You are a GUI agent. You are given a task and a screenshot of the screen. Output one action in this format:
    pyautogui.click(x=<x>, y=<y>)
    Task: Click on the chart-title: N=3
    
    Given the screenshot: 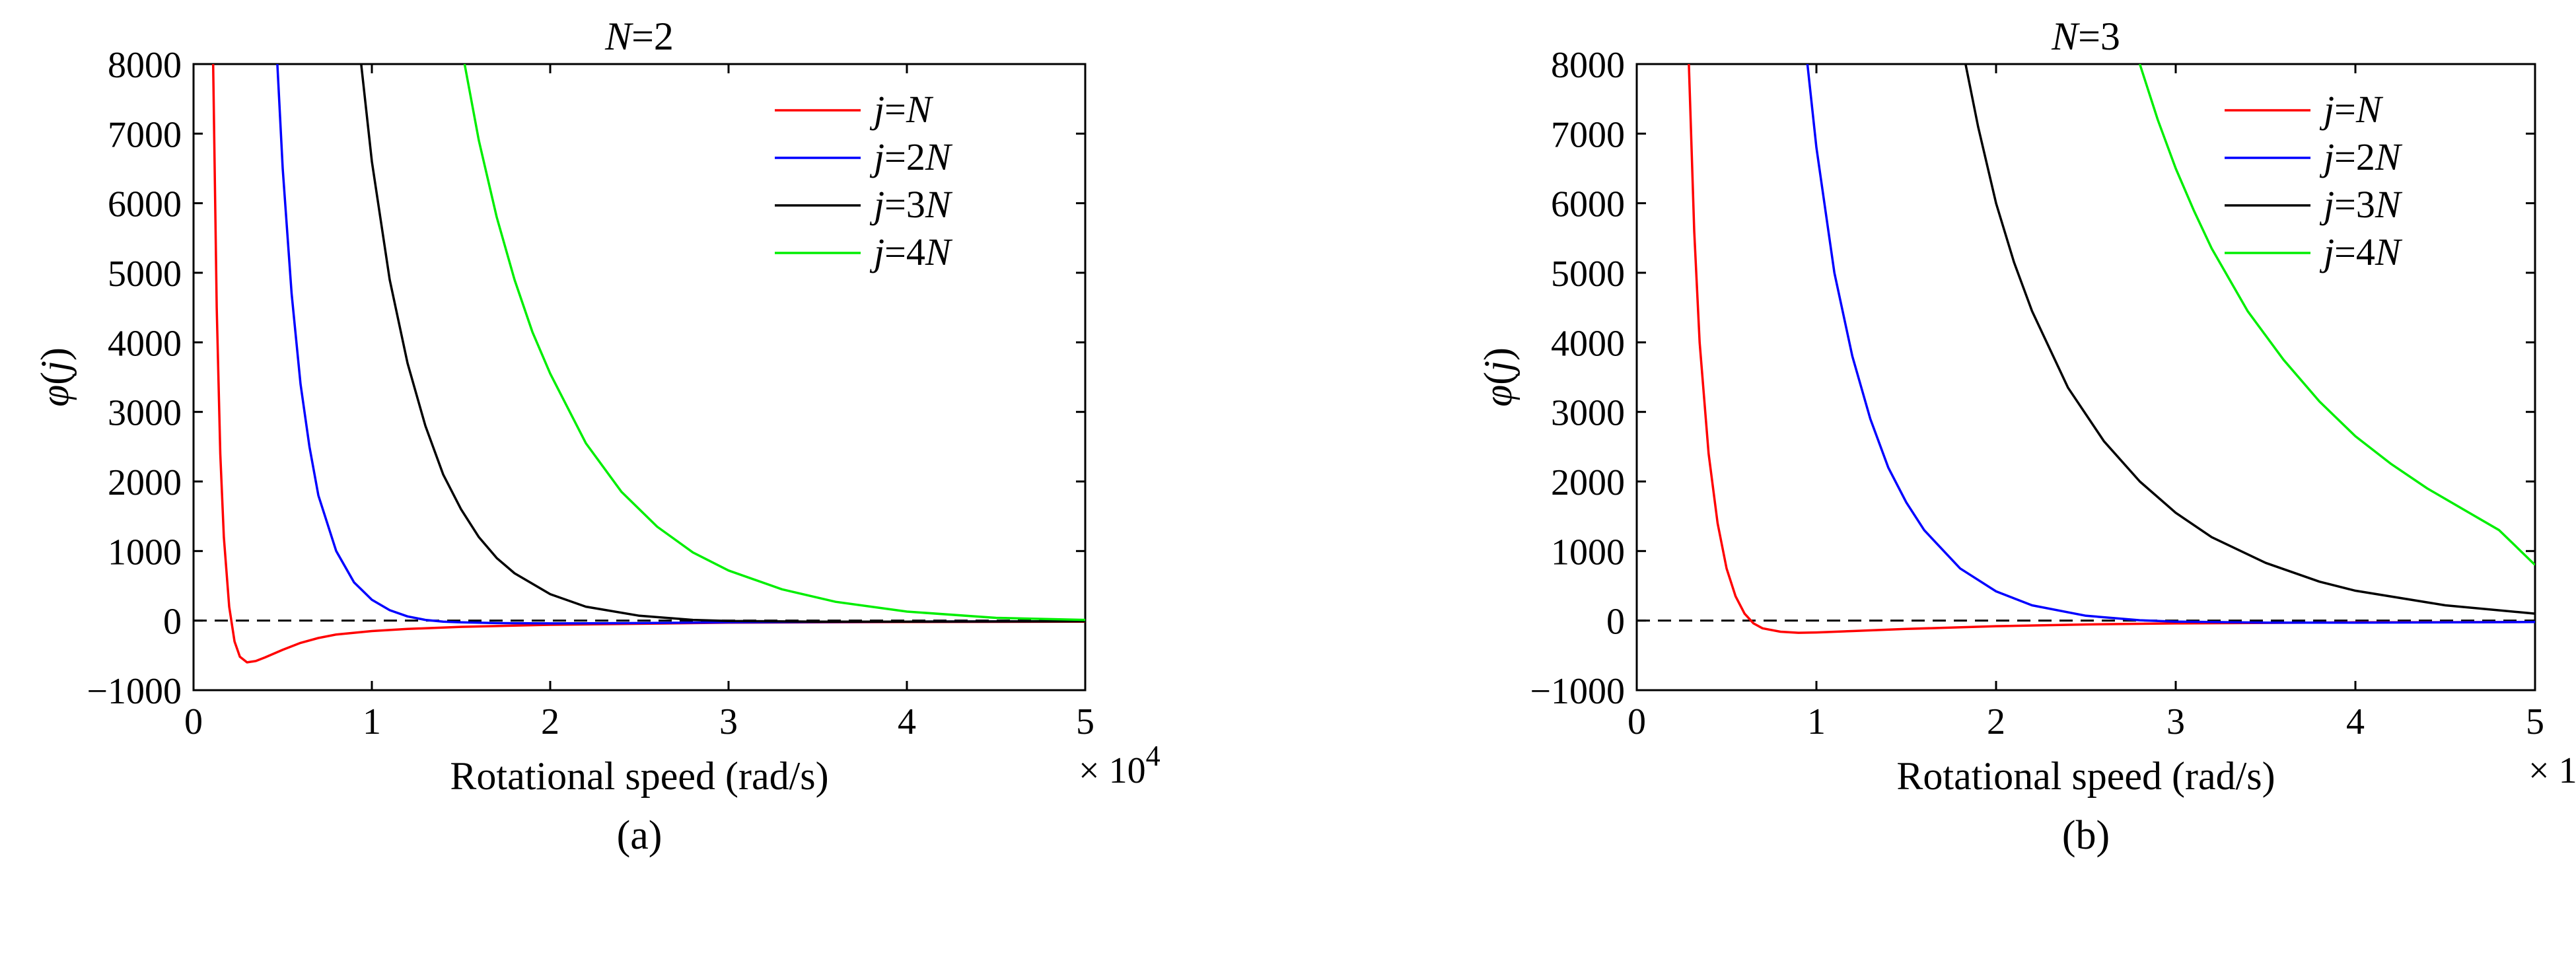 What is the action you would take?
    pyautogui.click(x=2085, y=36)
    